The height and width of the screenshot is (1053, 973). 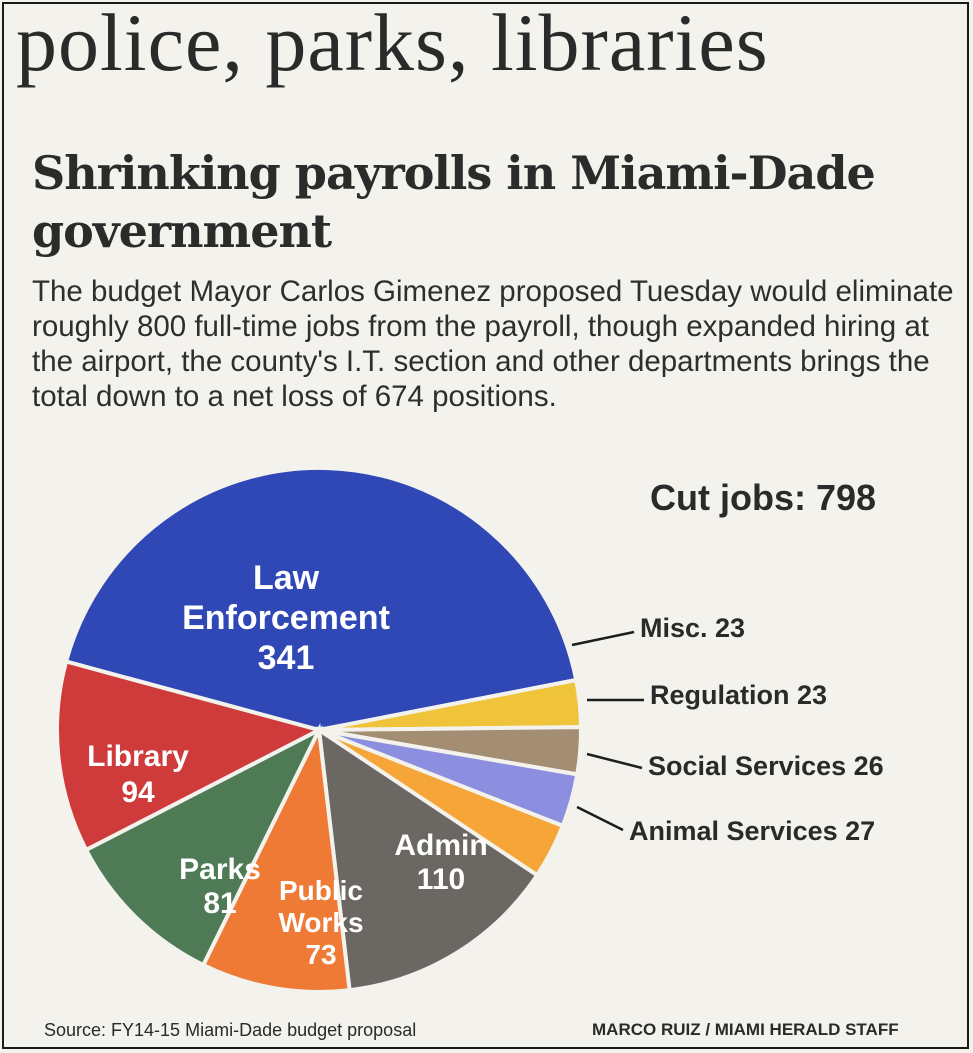 What do you see at coordinates (763, 497) in the screenshot?
I see `total-cut-jobs: Cut jobs: 798` at bounding box center [763, 497].